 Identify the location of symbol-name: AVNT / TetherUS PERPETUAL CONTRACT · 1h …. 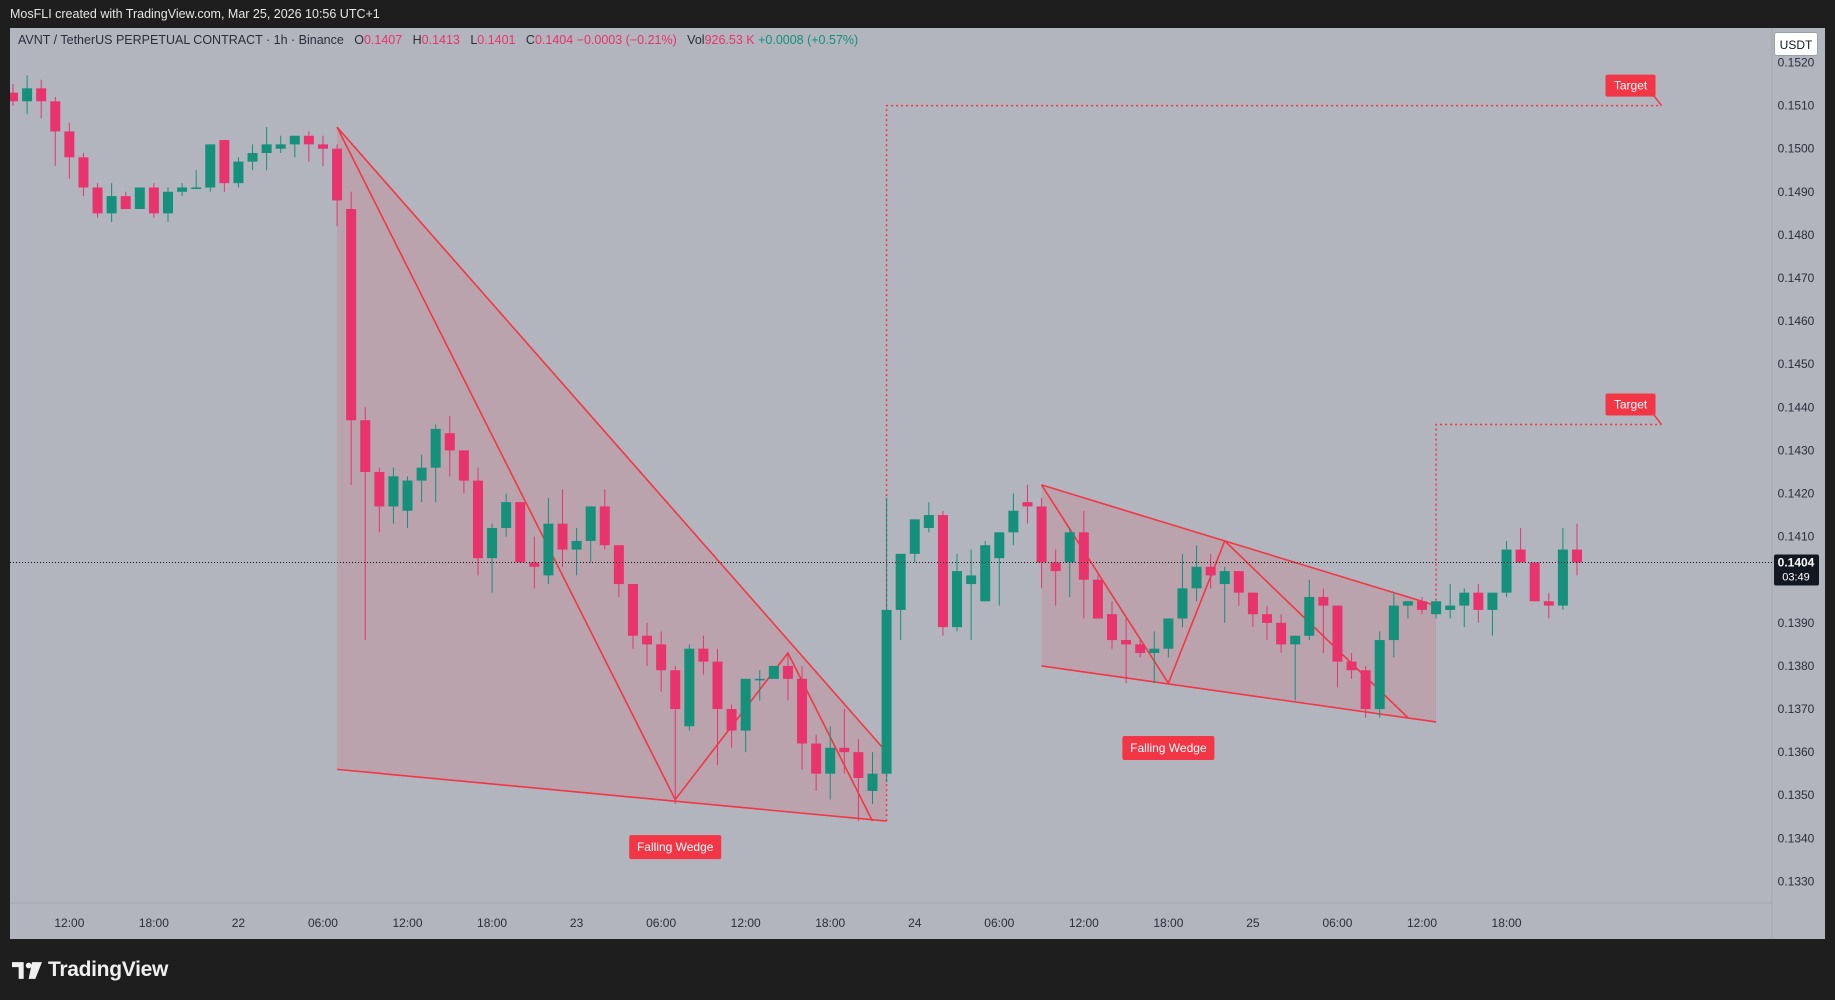
(181, 40).